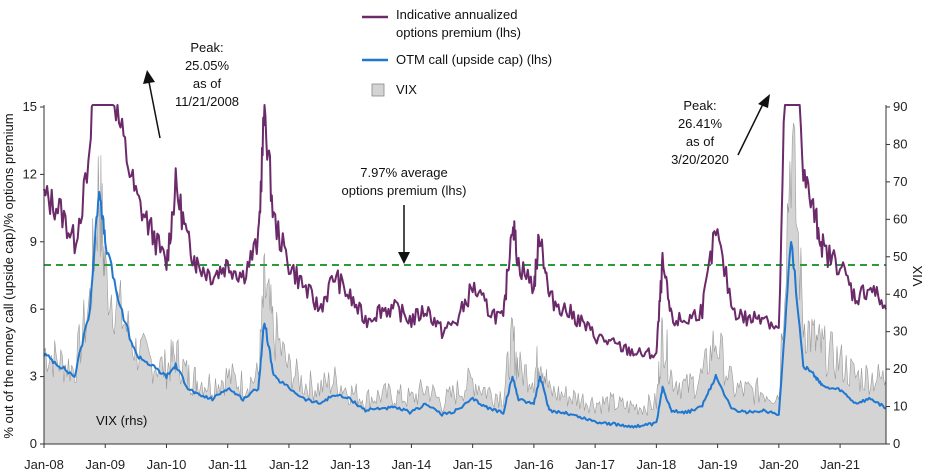 Image resolution: width=930 pixels, height=474 pixels. Describe the element at coordinates (44, 464) in the screenshot. I see `x-tick-label: Jan-08` at that location.